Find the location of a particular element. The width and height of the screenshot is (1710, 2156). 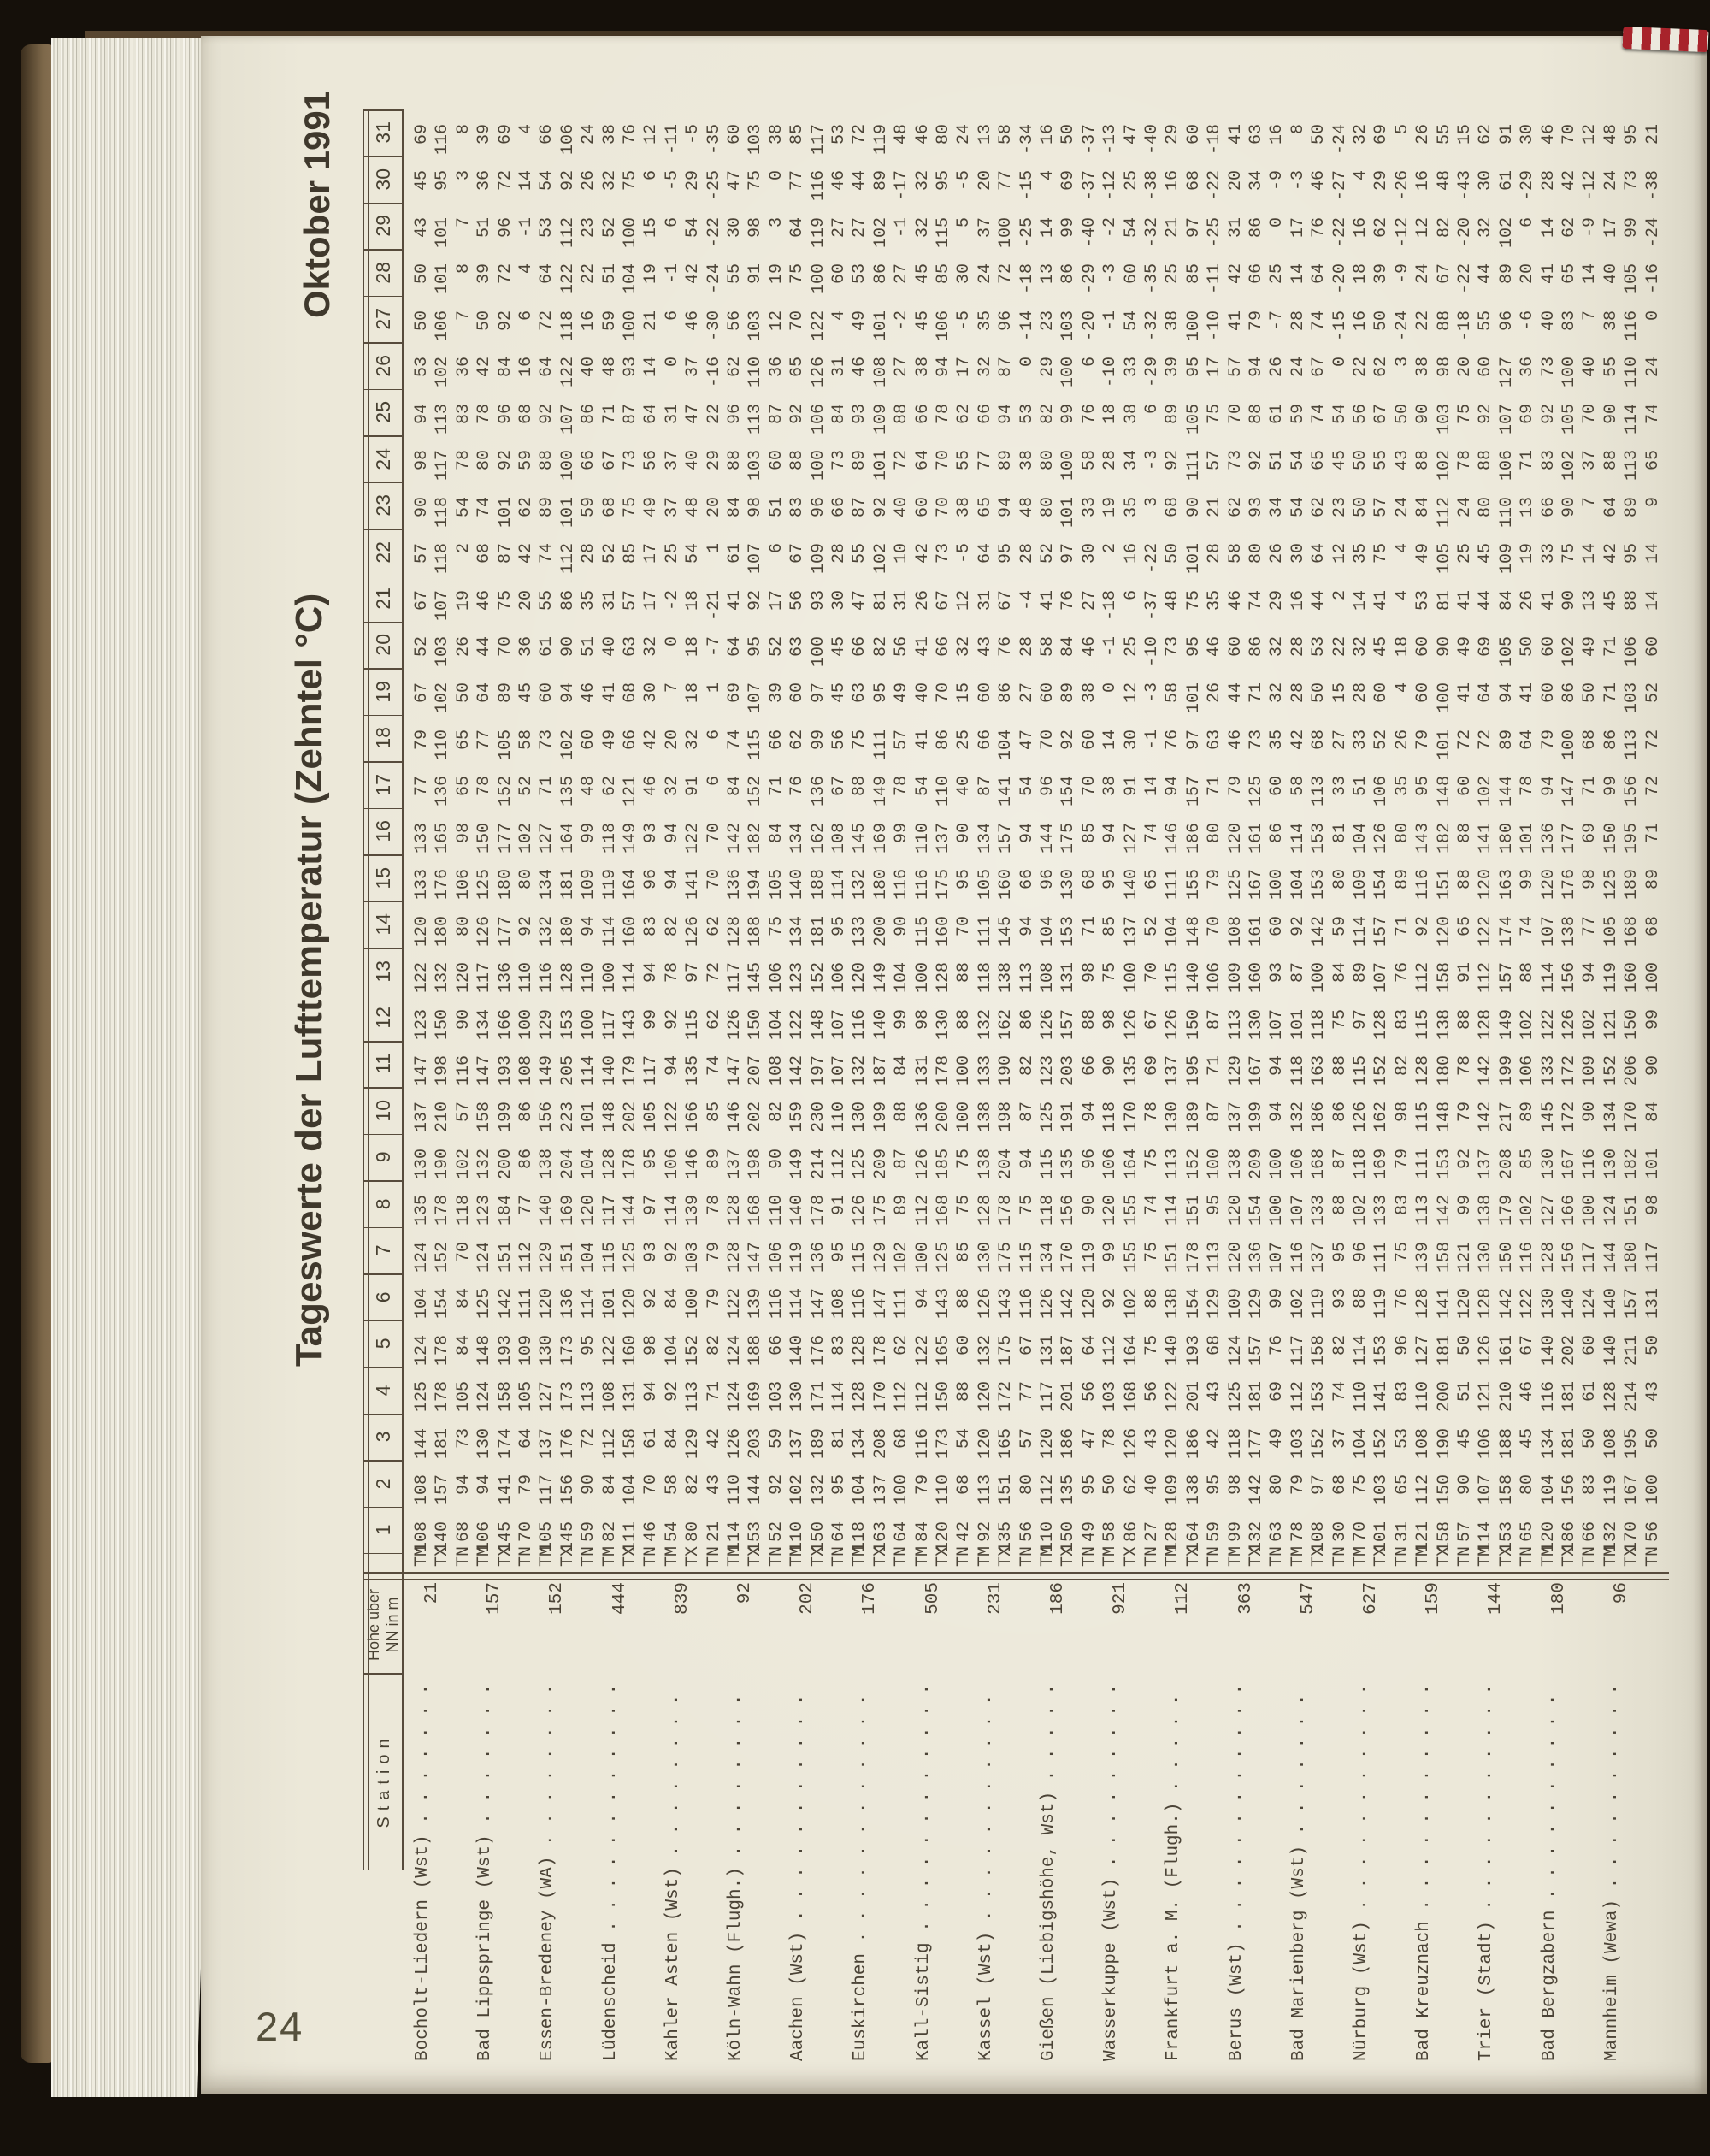

temp-cell: 90 is located at coordinates (1653, 1080).